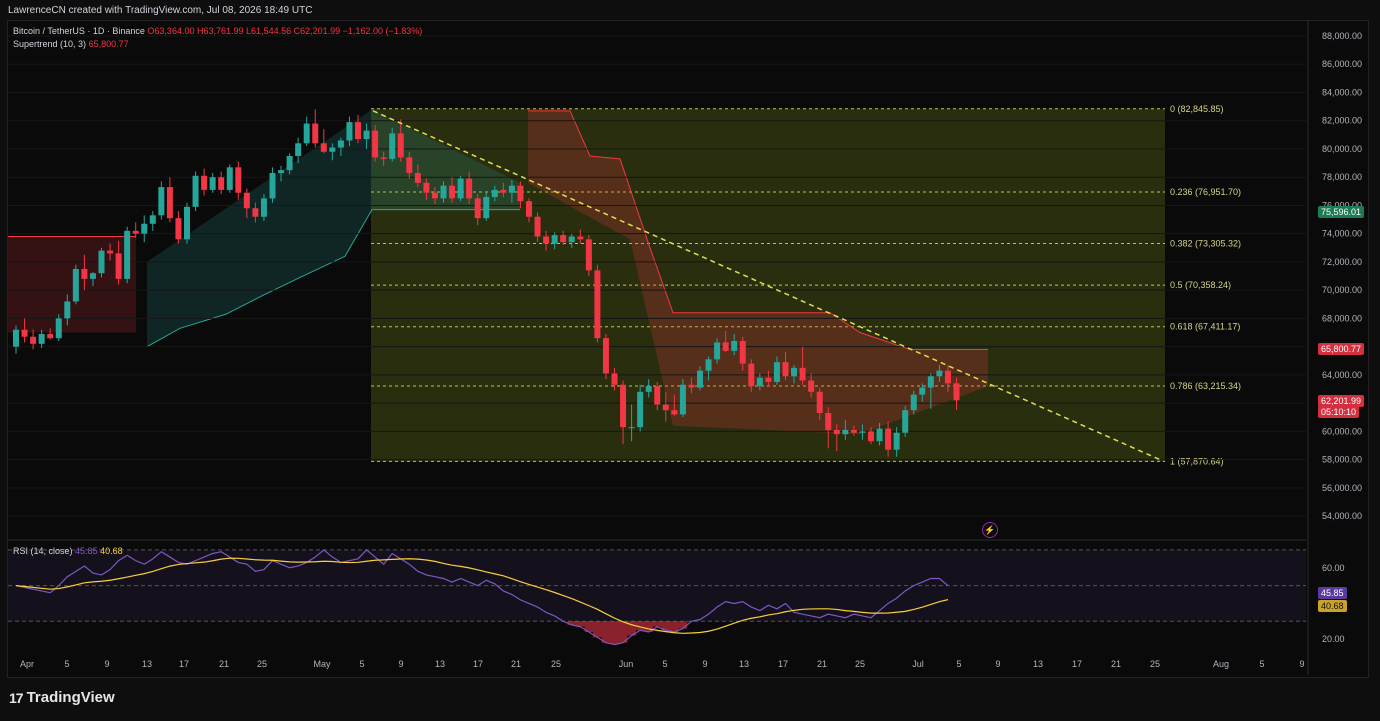  What do you see at coordinates (1342, 36) in the screenshot?
I see `y-tick-label: 88,000.00` at bounding box center [1342, 36].